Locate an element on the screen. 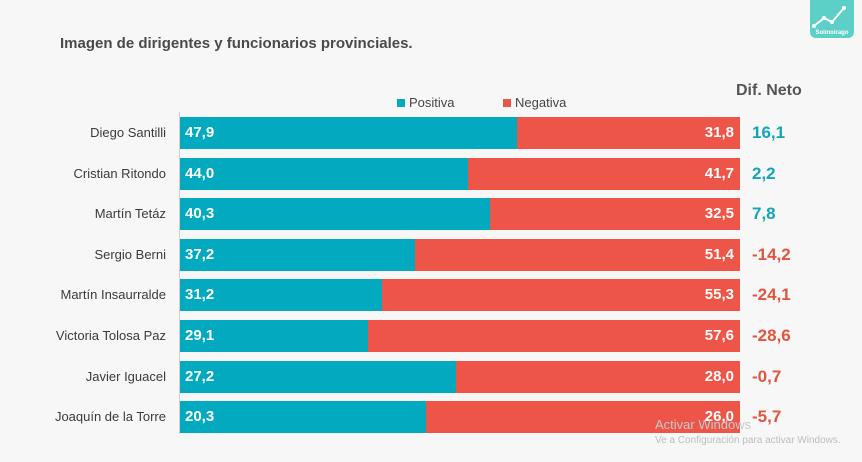 This screenshot has width=862, height=462. bar-positive: 47,9 is located at coordinates (348, 133).